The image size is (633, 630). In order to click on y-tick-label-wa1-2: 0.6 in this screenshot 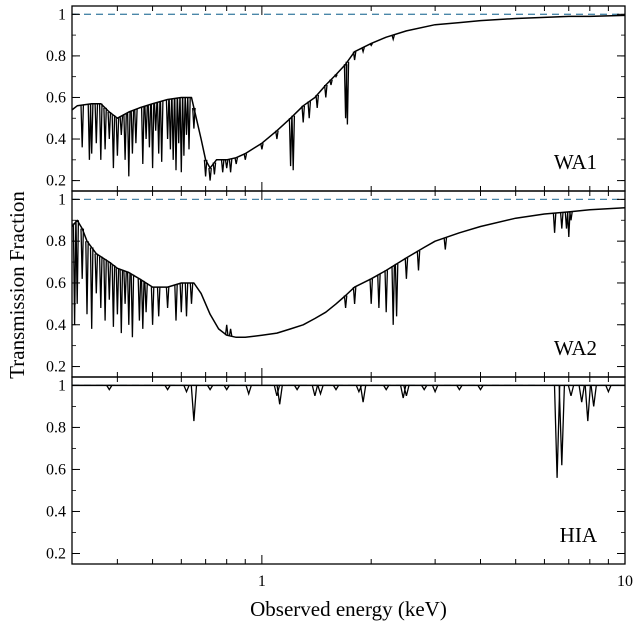, I will do `click(56, 97)`.